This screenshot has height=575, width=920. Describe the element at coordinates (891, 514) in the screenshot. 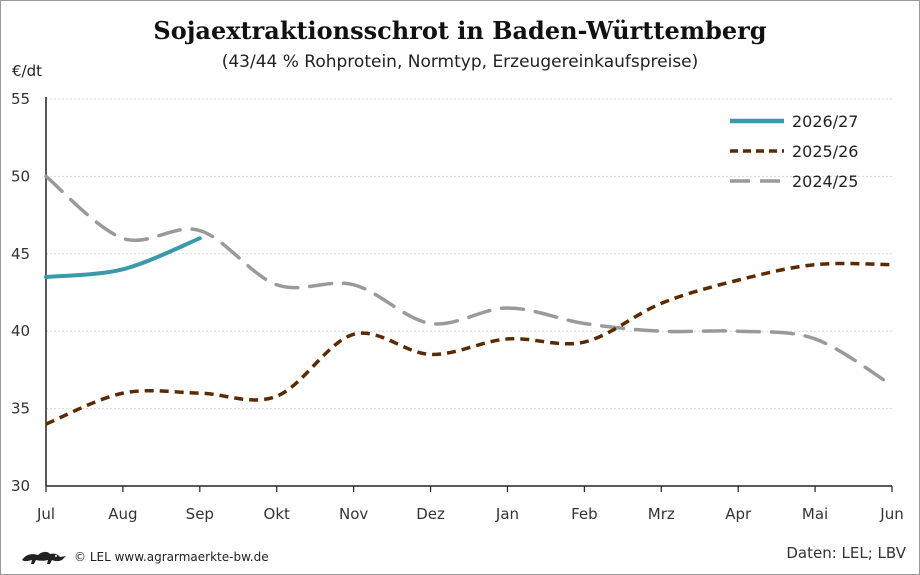

I see `x-tick-label: Jun` at that location.